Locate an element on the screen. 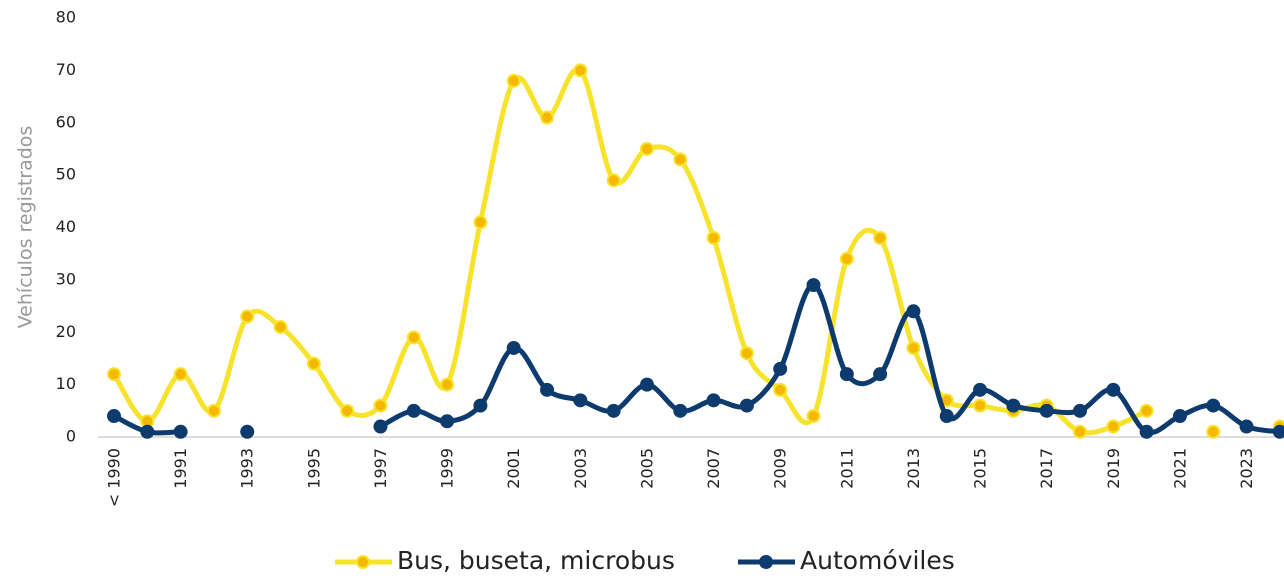 The image size is (1284, 578). y-tick-label: 10 is located at coordinates (66, 383).